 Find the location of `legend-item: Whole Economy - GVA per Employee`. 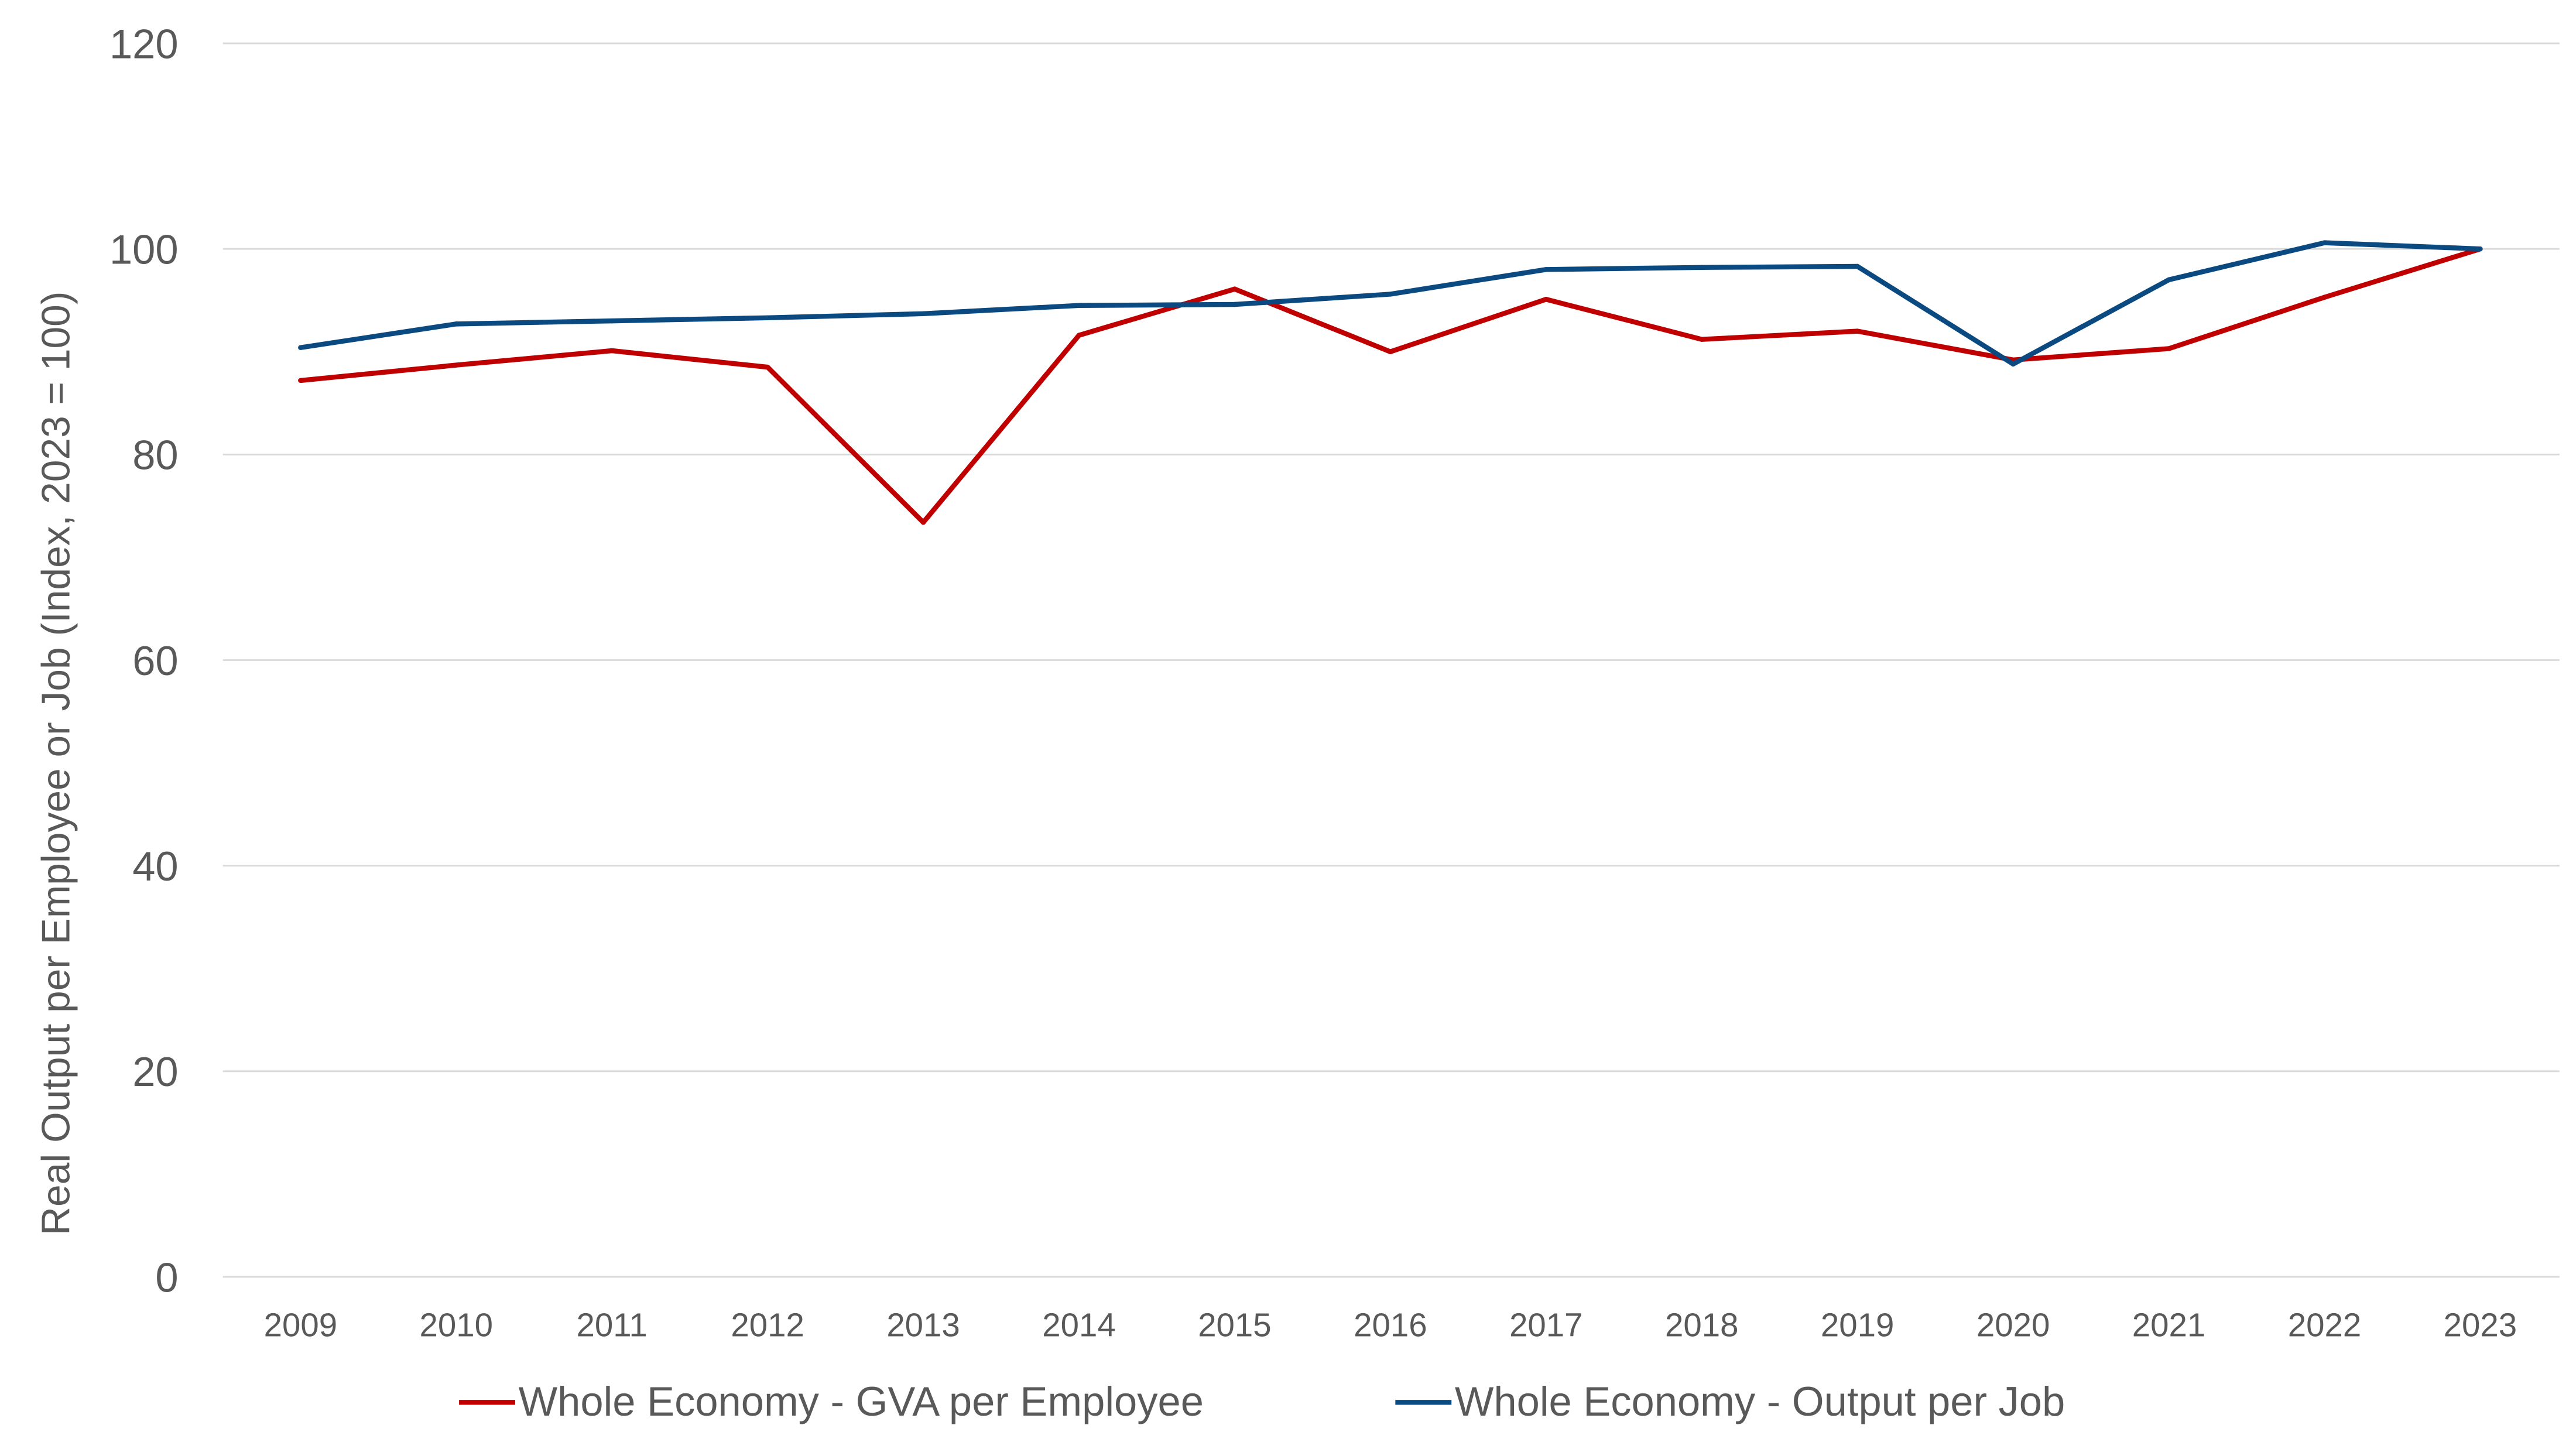

legend-item: Whole Economy - GVA per Employee is located at coordinates (831, 1401).